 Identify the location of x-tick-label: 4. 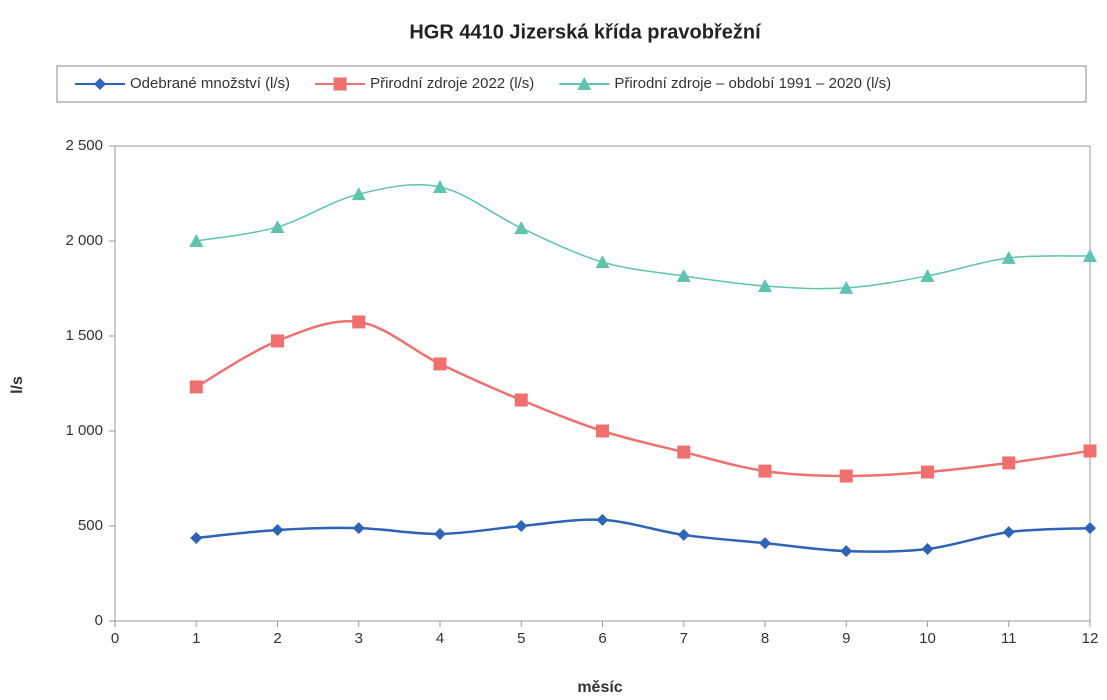
(440, 638).